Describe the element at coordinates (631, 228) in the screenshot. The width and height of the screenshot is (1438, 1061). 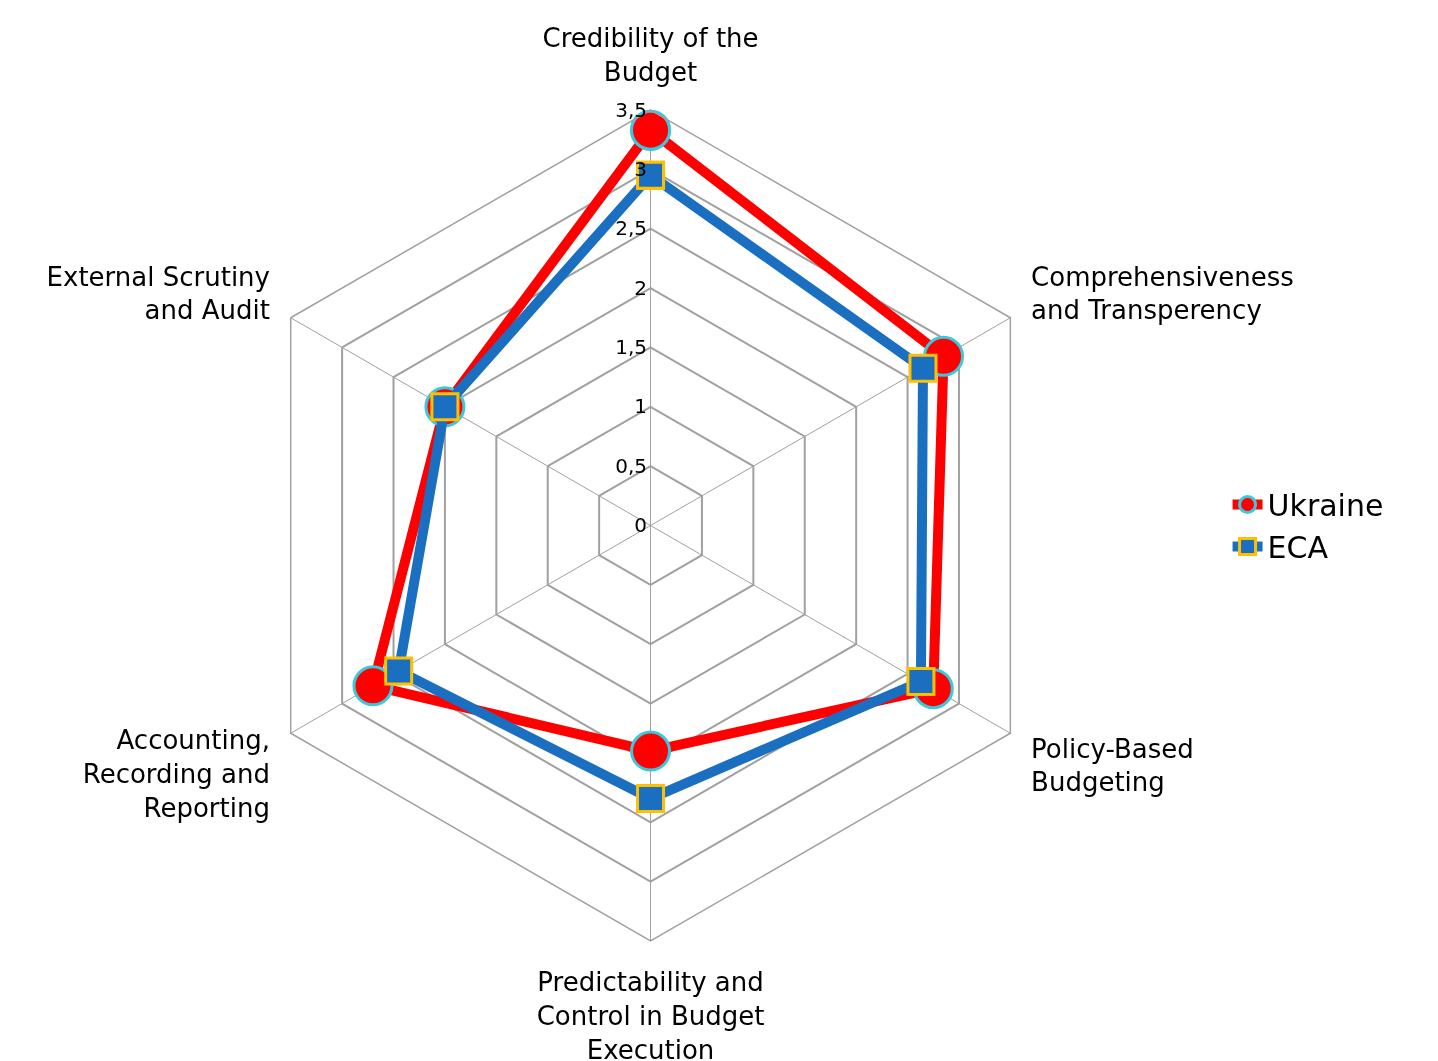
I see `y-tick-label: 2,5` at that location.